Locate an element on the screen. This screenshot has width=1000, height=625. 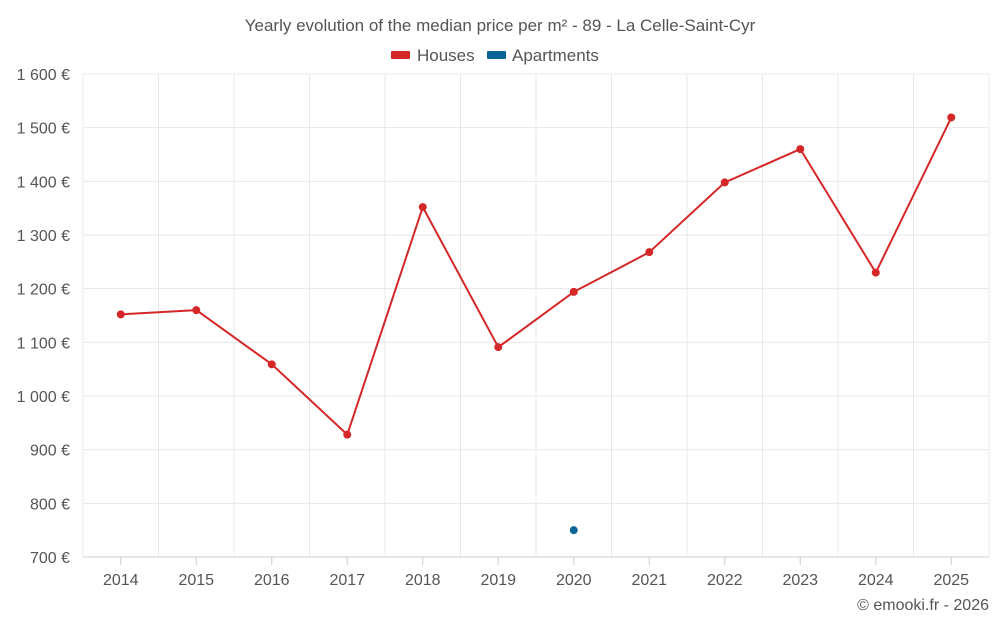
x-tick-label: 2018 is located at coordinates (423, 580).